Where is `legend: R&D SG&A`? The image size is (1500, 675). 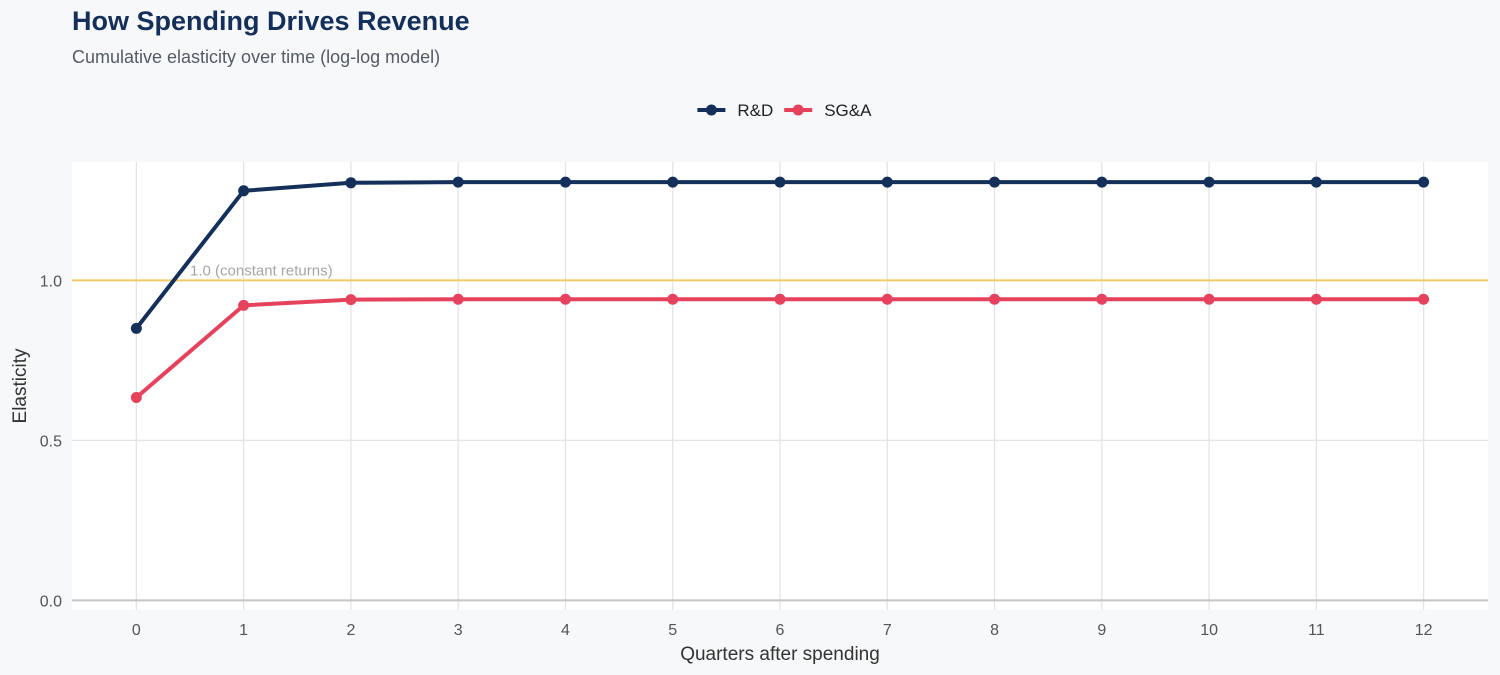
legend: R&D SG&A is located at coordinates (784, 110).